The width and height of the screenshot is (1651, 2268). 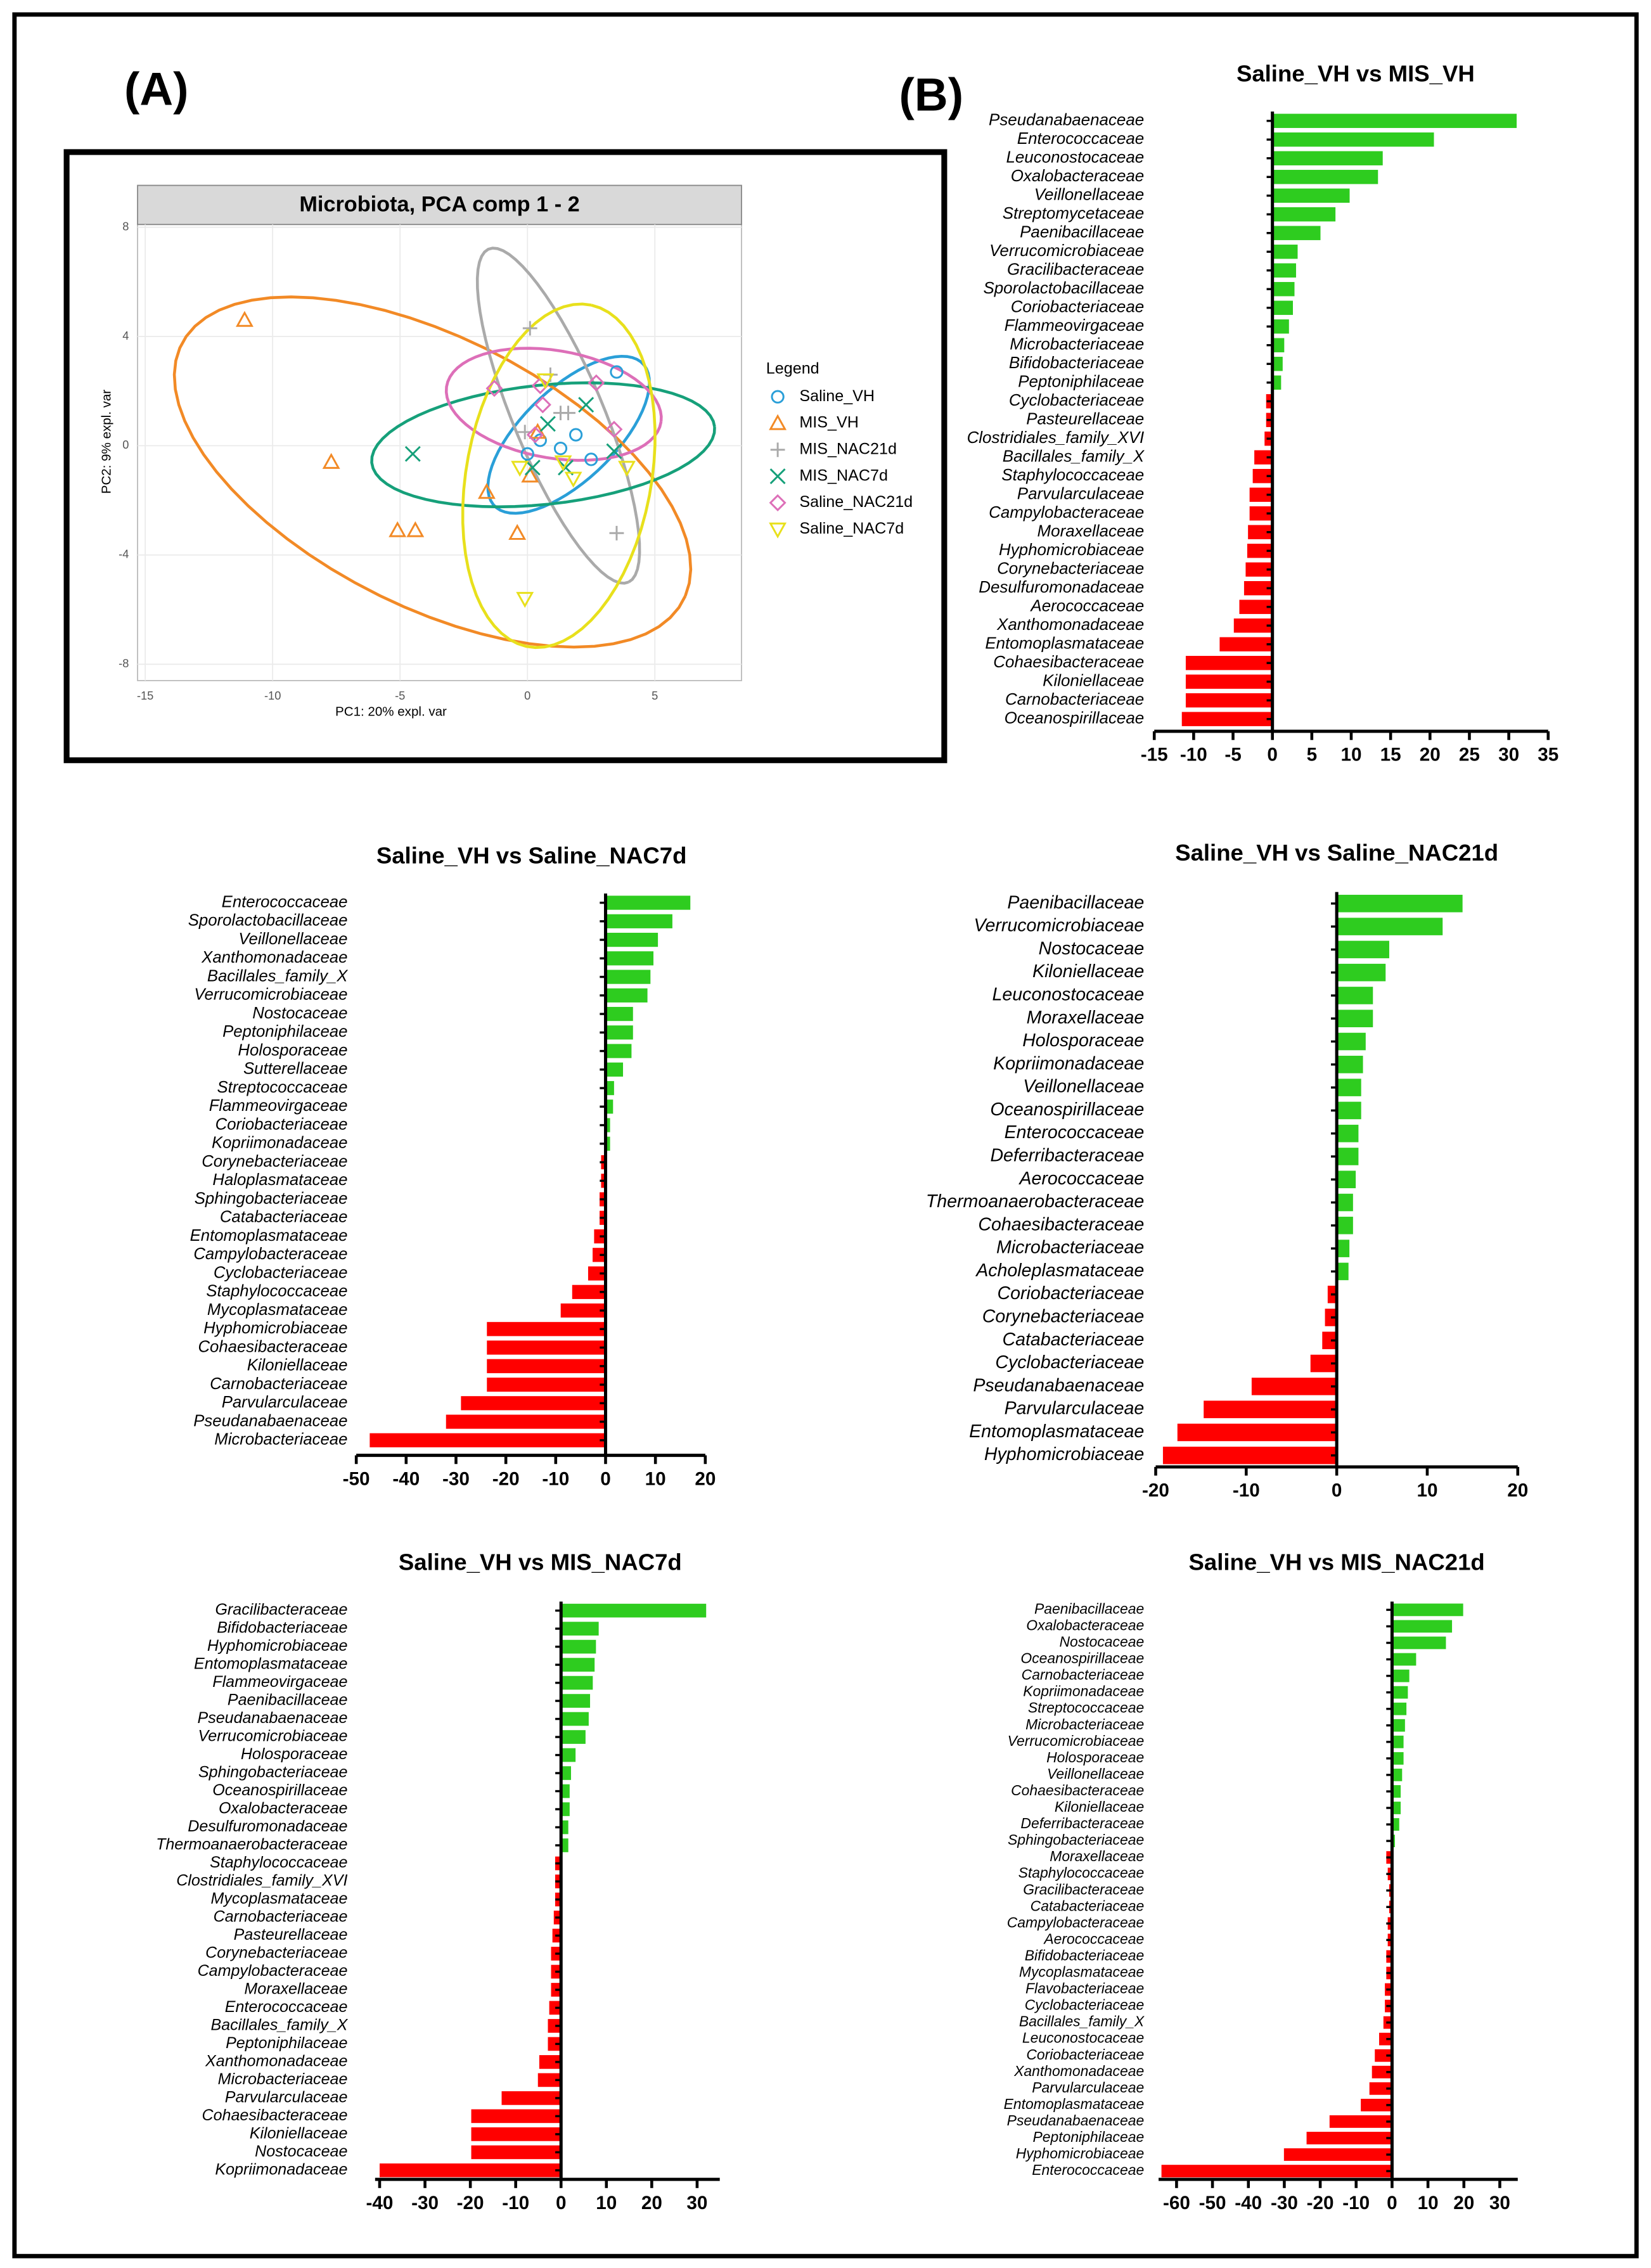 What do you see at coordinates (356, 1479) in the screenshot?
I see `x-tick-label: -50` at bounding box center [356, 1479].